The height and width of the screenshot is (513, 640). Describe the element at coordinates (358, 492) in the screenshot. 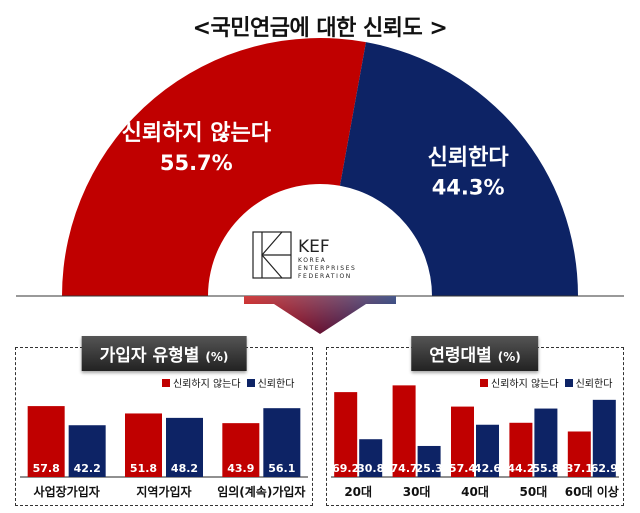

I see `x-tick-label: 20대` at that location.